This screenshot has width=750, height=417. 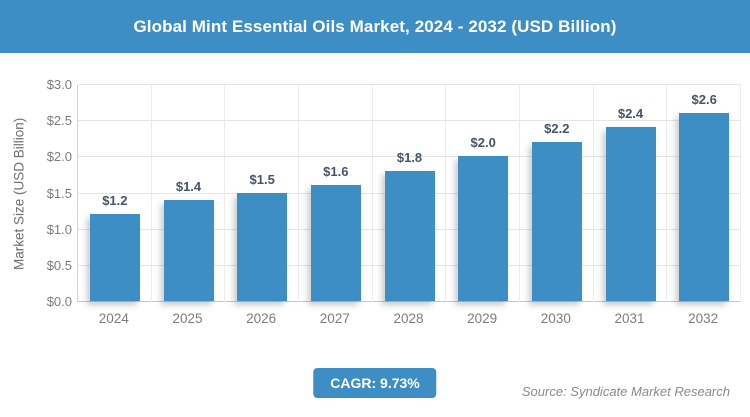 What do you see at coordinates (114, 257) in the screenshot?
I see `bar-2024` at bounding box center [114, 257].